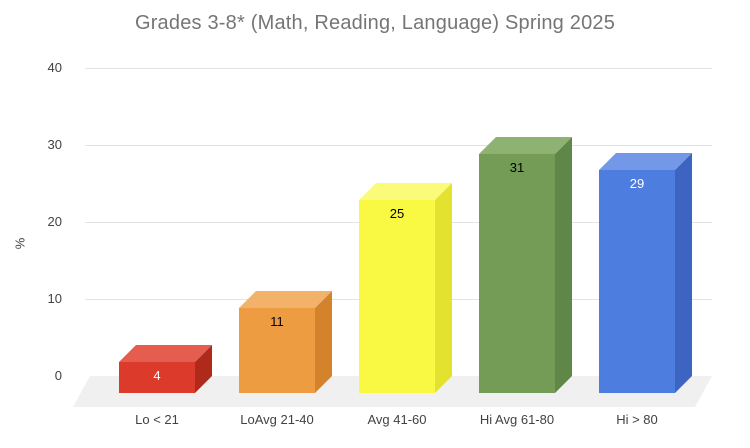 This screenshot has height=448, width=750. I want to click on bar: 4, so click(165, 369).